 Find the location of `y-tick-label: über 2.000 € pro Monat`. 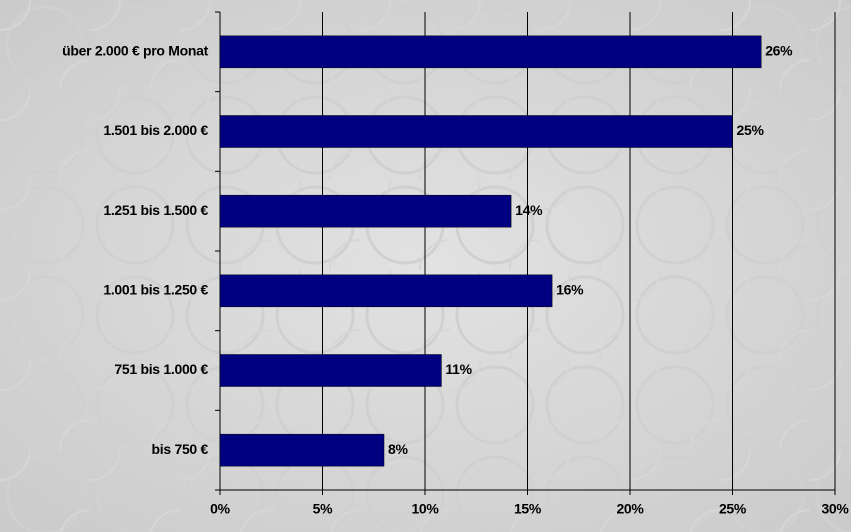

y-tick-label: über 2.000 € pro Monat is located at coordinates (135, 51).